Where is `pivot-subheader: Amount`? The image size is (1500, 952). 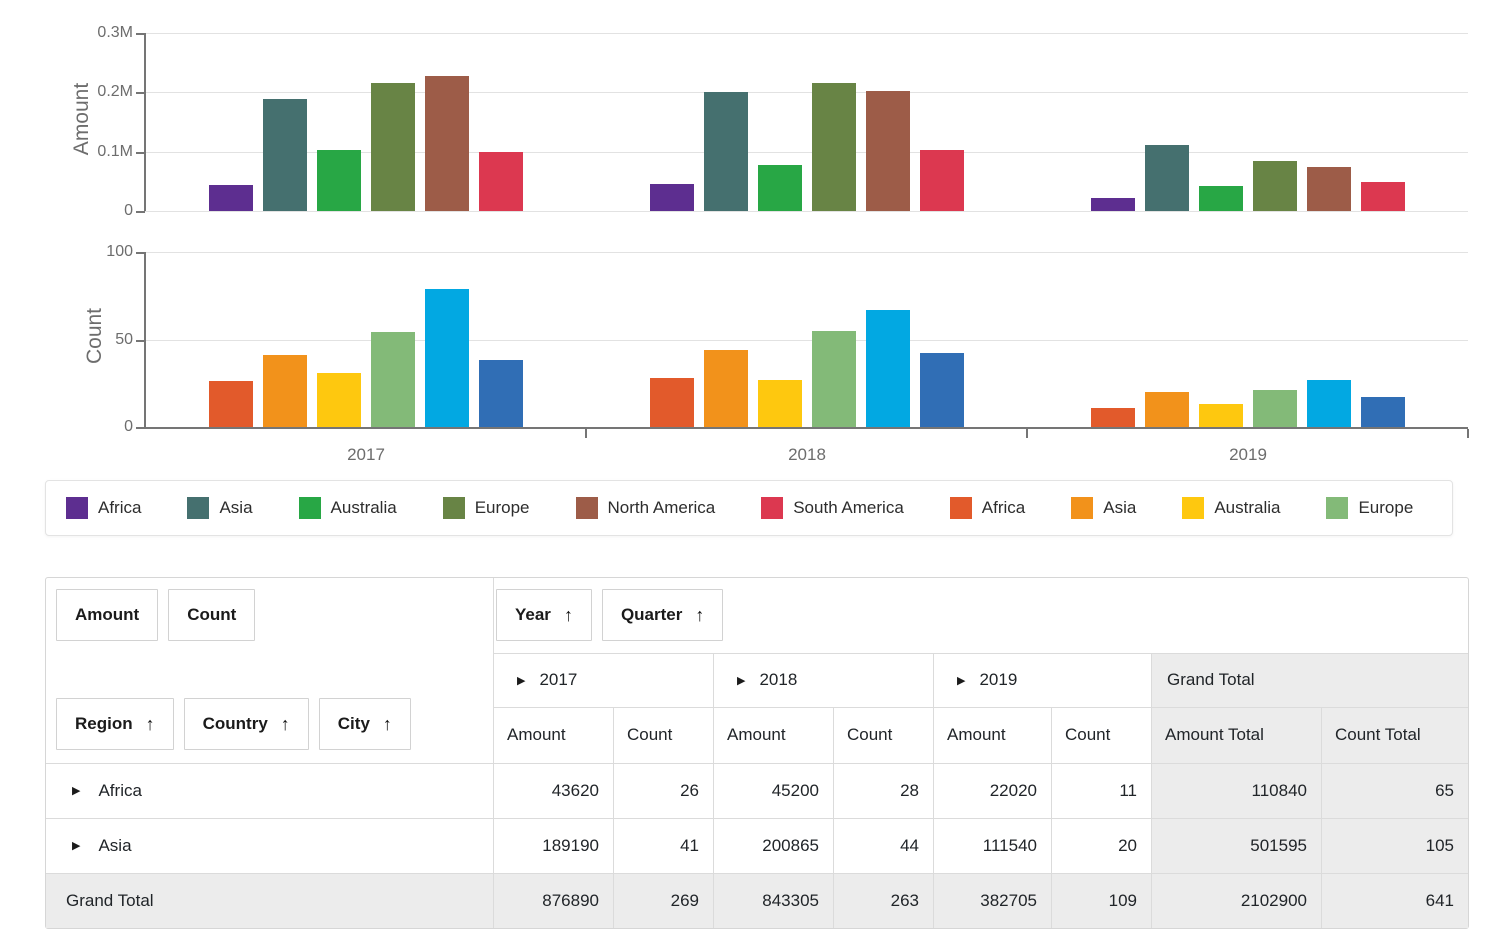
pivot-subheader: Amount is located at coordinates (780, 735).